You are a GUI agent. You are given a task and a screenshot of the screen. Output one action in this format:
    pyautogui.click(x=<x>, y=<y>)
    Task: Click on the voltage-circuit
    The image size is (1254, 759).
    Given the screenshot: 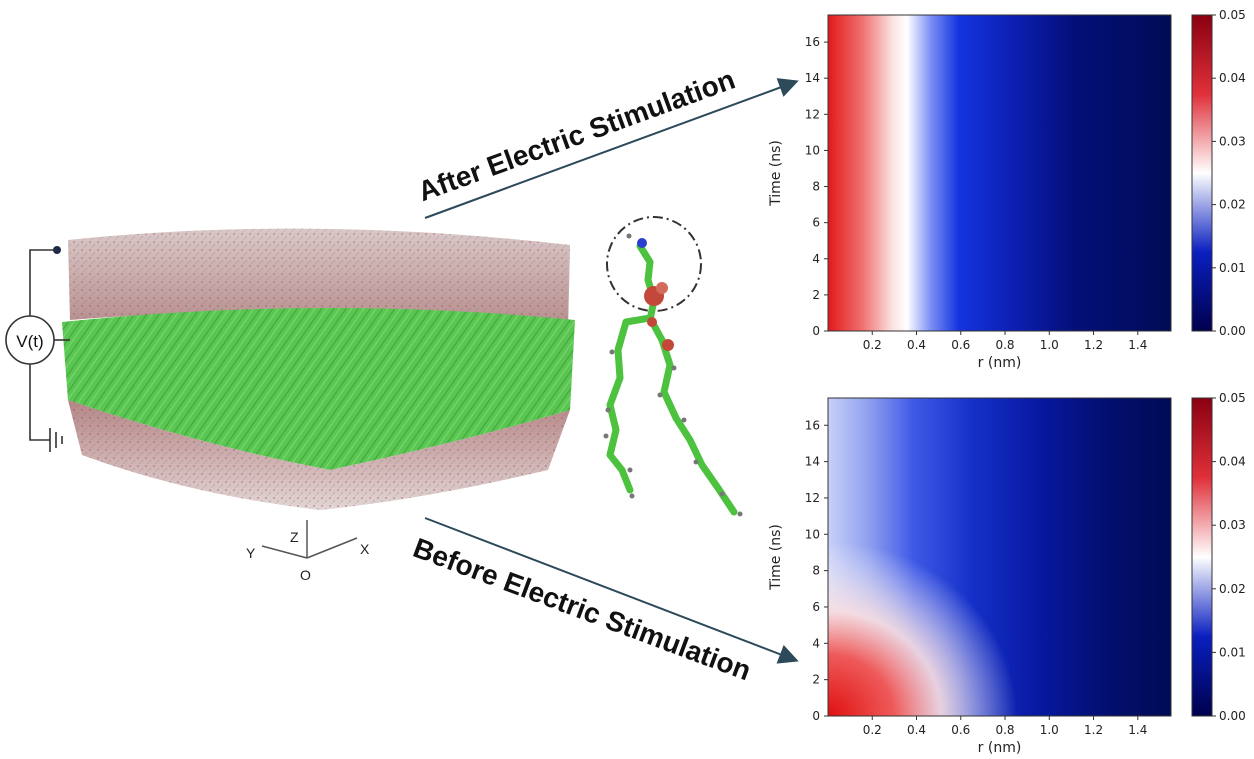 What is the action you would take?
    pyautogui.click(x=37, y=349)
    